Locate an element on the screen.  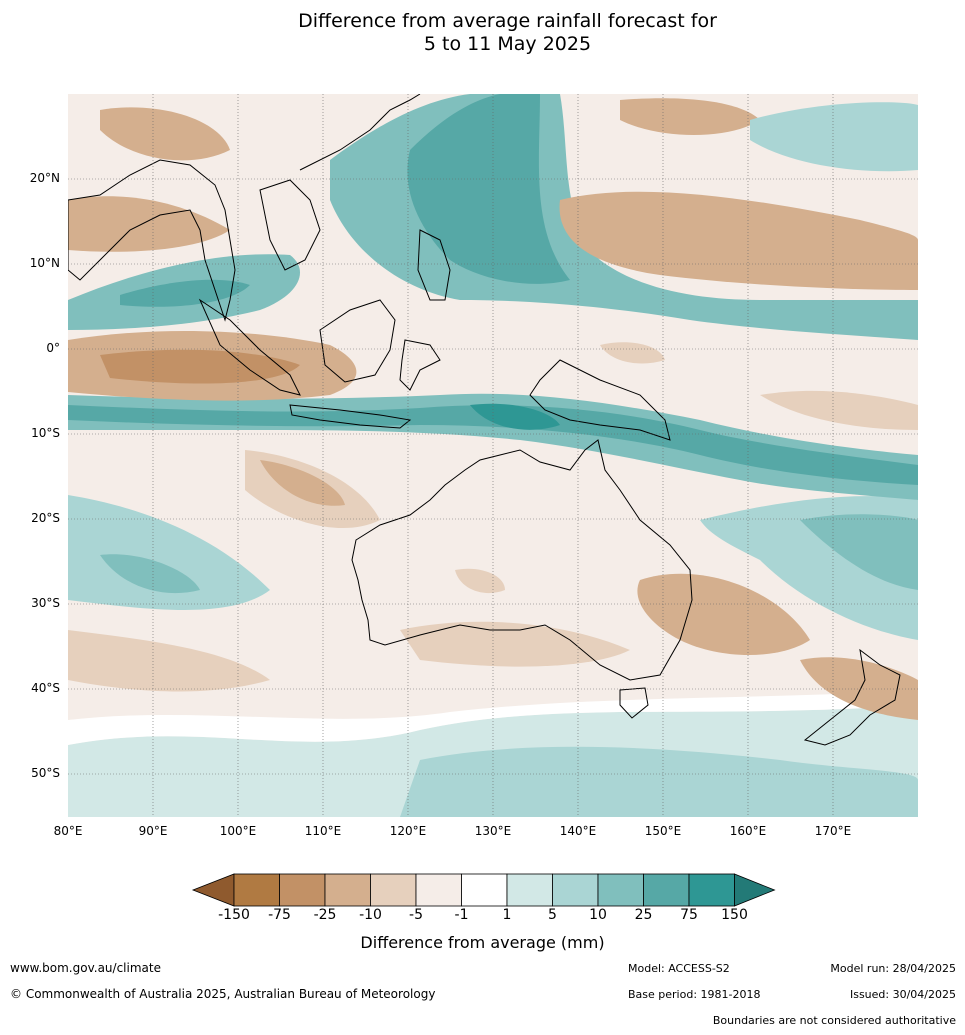
lon-label: 110°E is located at coordinates (323, 831).